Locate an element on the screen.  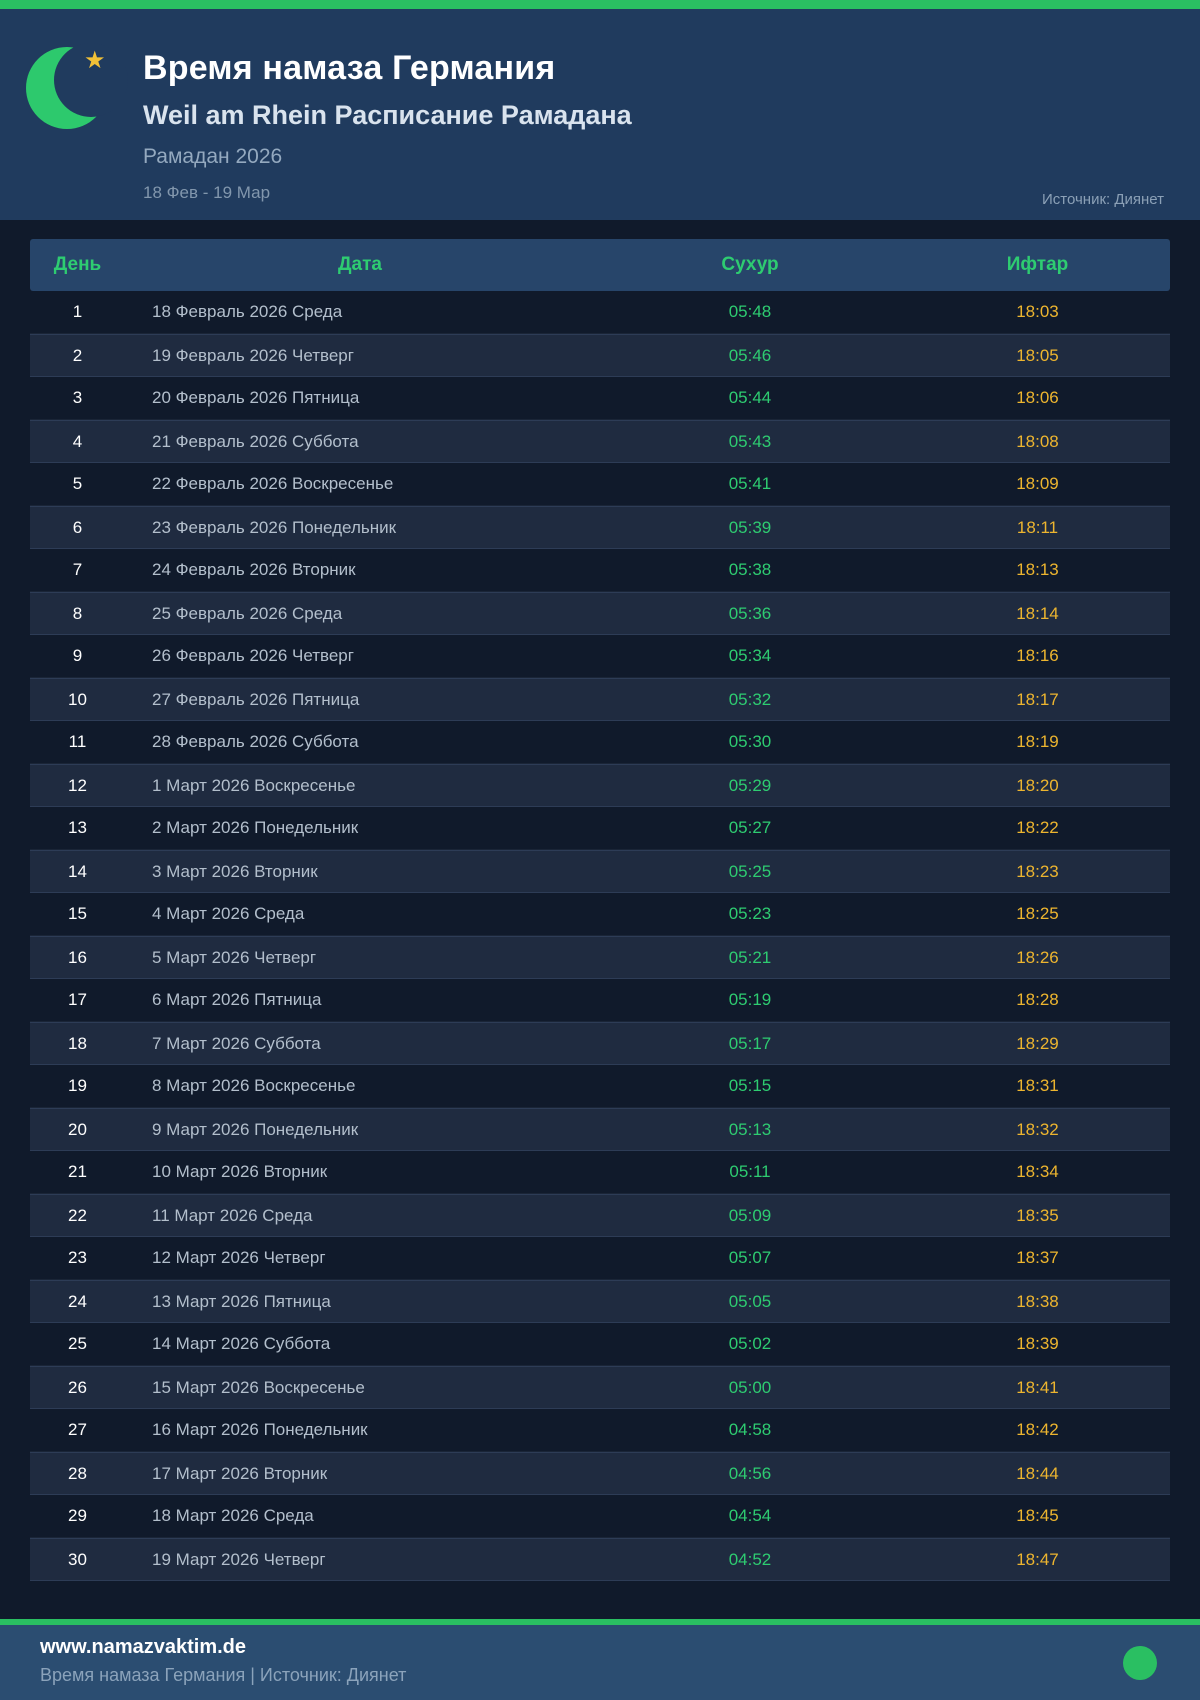
day-number-cell: 23 is located at coordinates (77, 1257).